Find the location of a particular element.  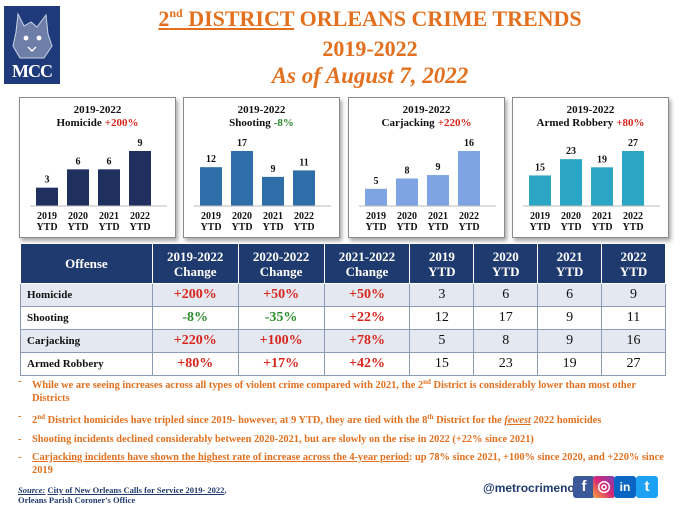

social-handle: @metrocrimenola is located at coordinates (534, 488).